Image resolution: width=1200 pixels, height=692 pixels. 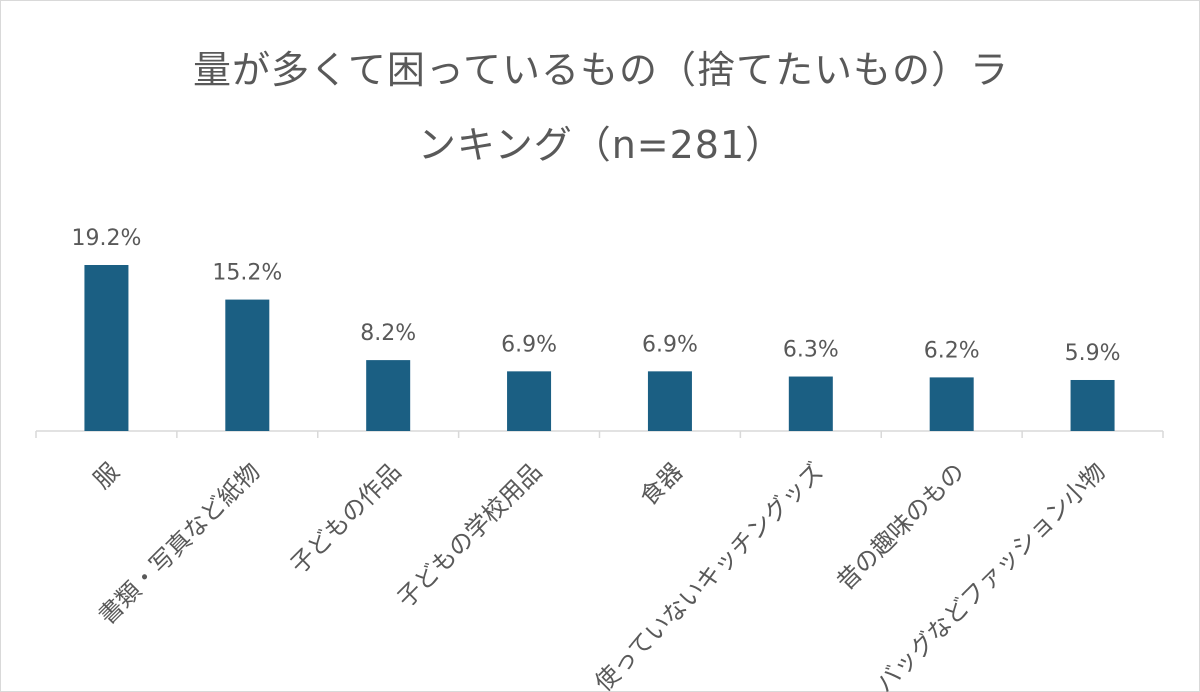 I want to click on data-label: 19.2%, so click(x=106, y=238).